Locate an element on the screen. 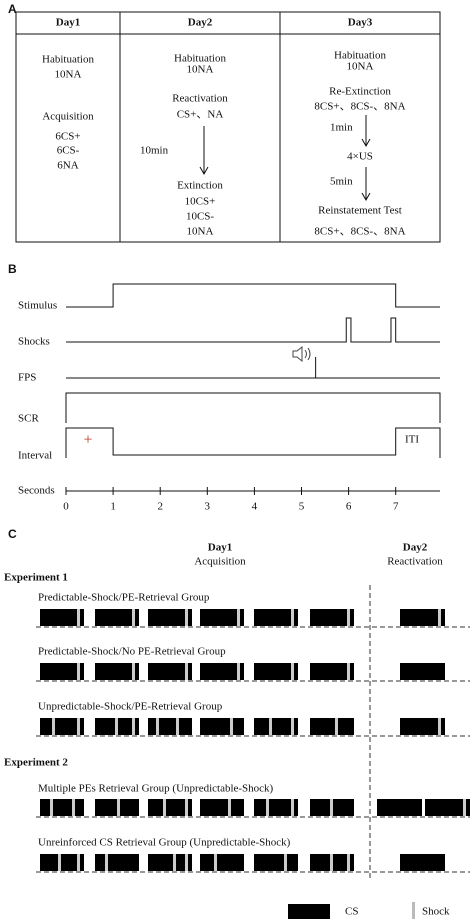  procedure-text: CS+、NA is located at coordinates (200, 115).